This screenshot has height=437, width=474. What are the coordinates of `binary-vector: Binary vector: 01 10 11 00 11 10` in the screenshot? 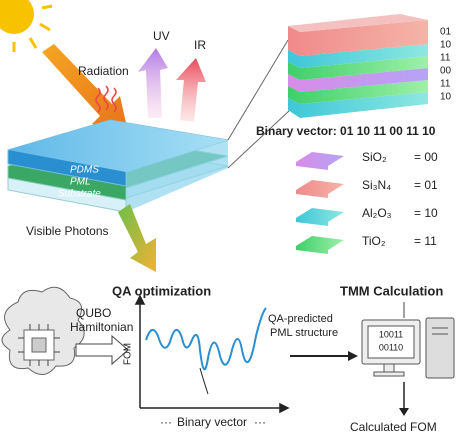 It's located at (346, 131).